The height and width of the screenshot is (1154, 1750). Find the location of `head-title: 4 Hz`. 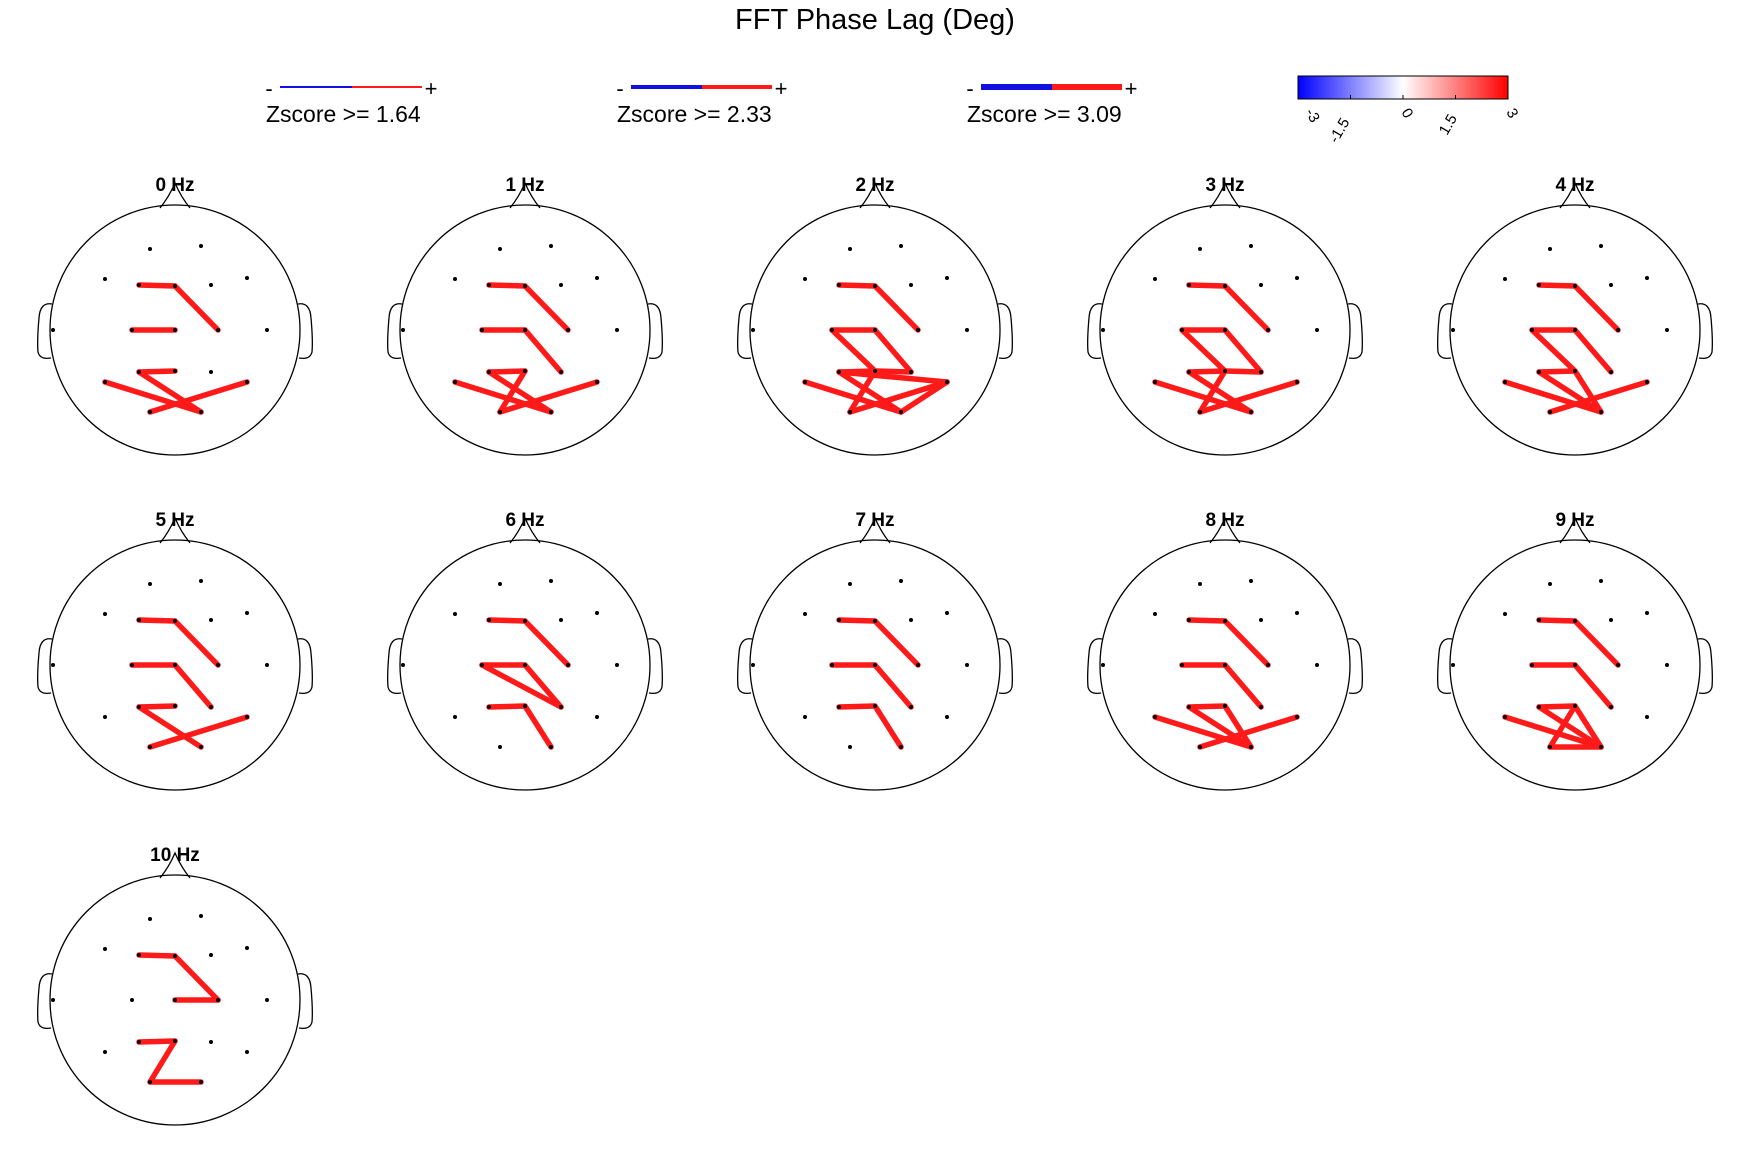

head-title: 4 Hz is located at coordinates (1574, 185).